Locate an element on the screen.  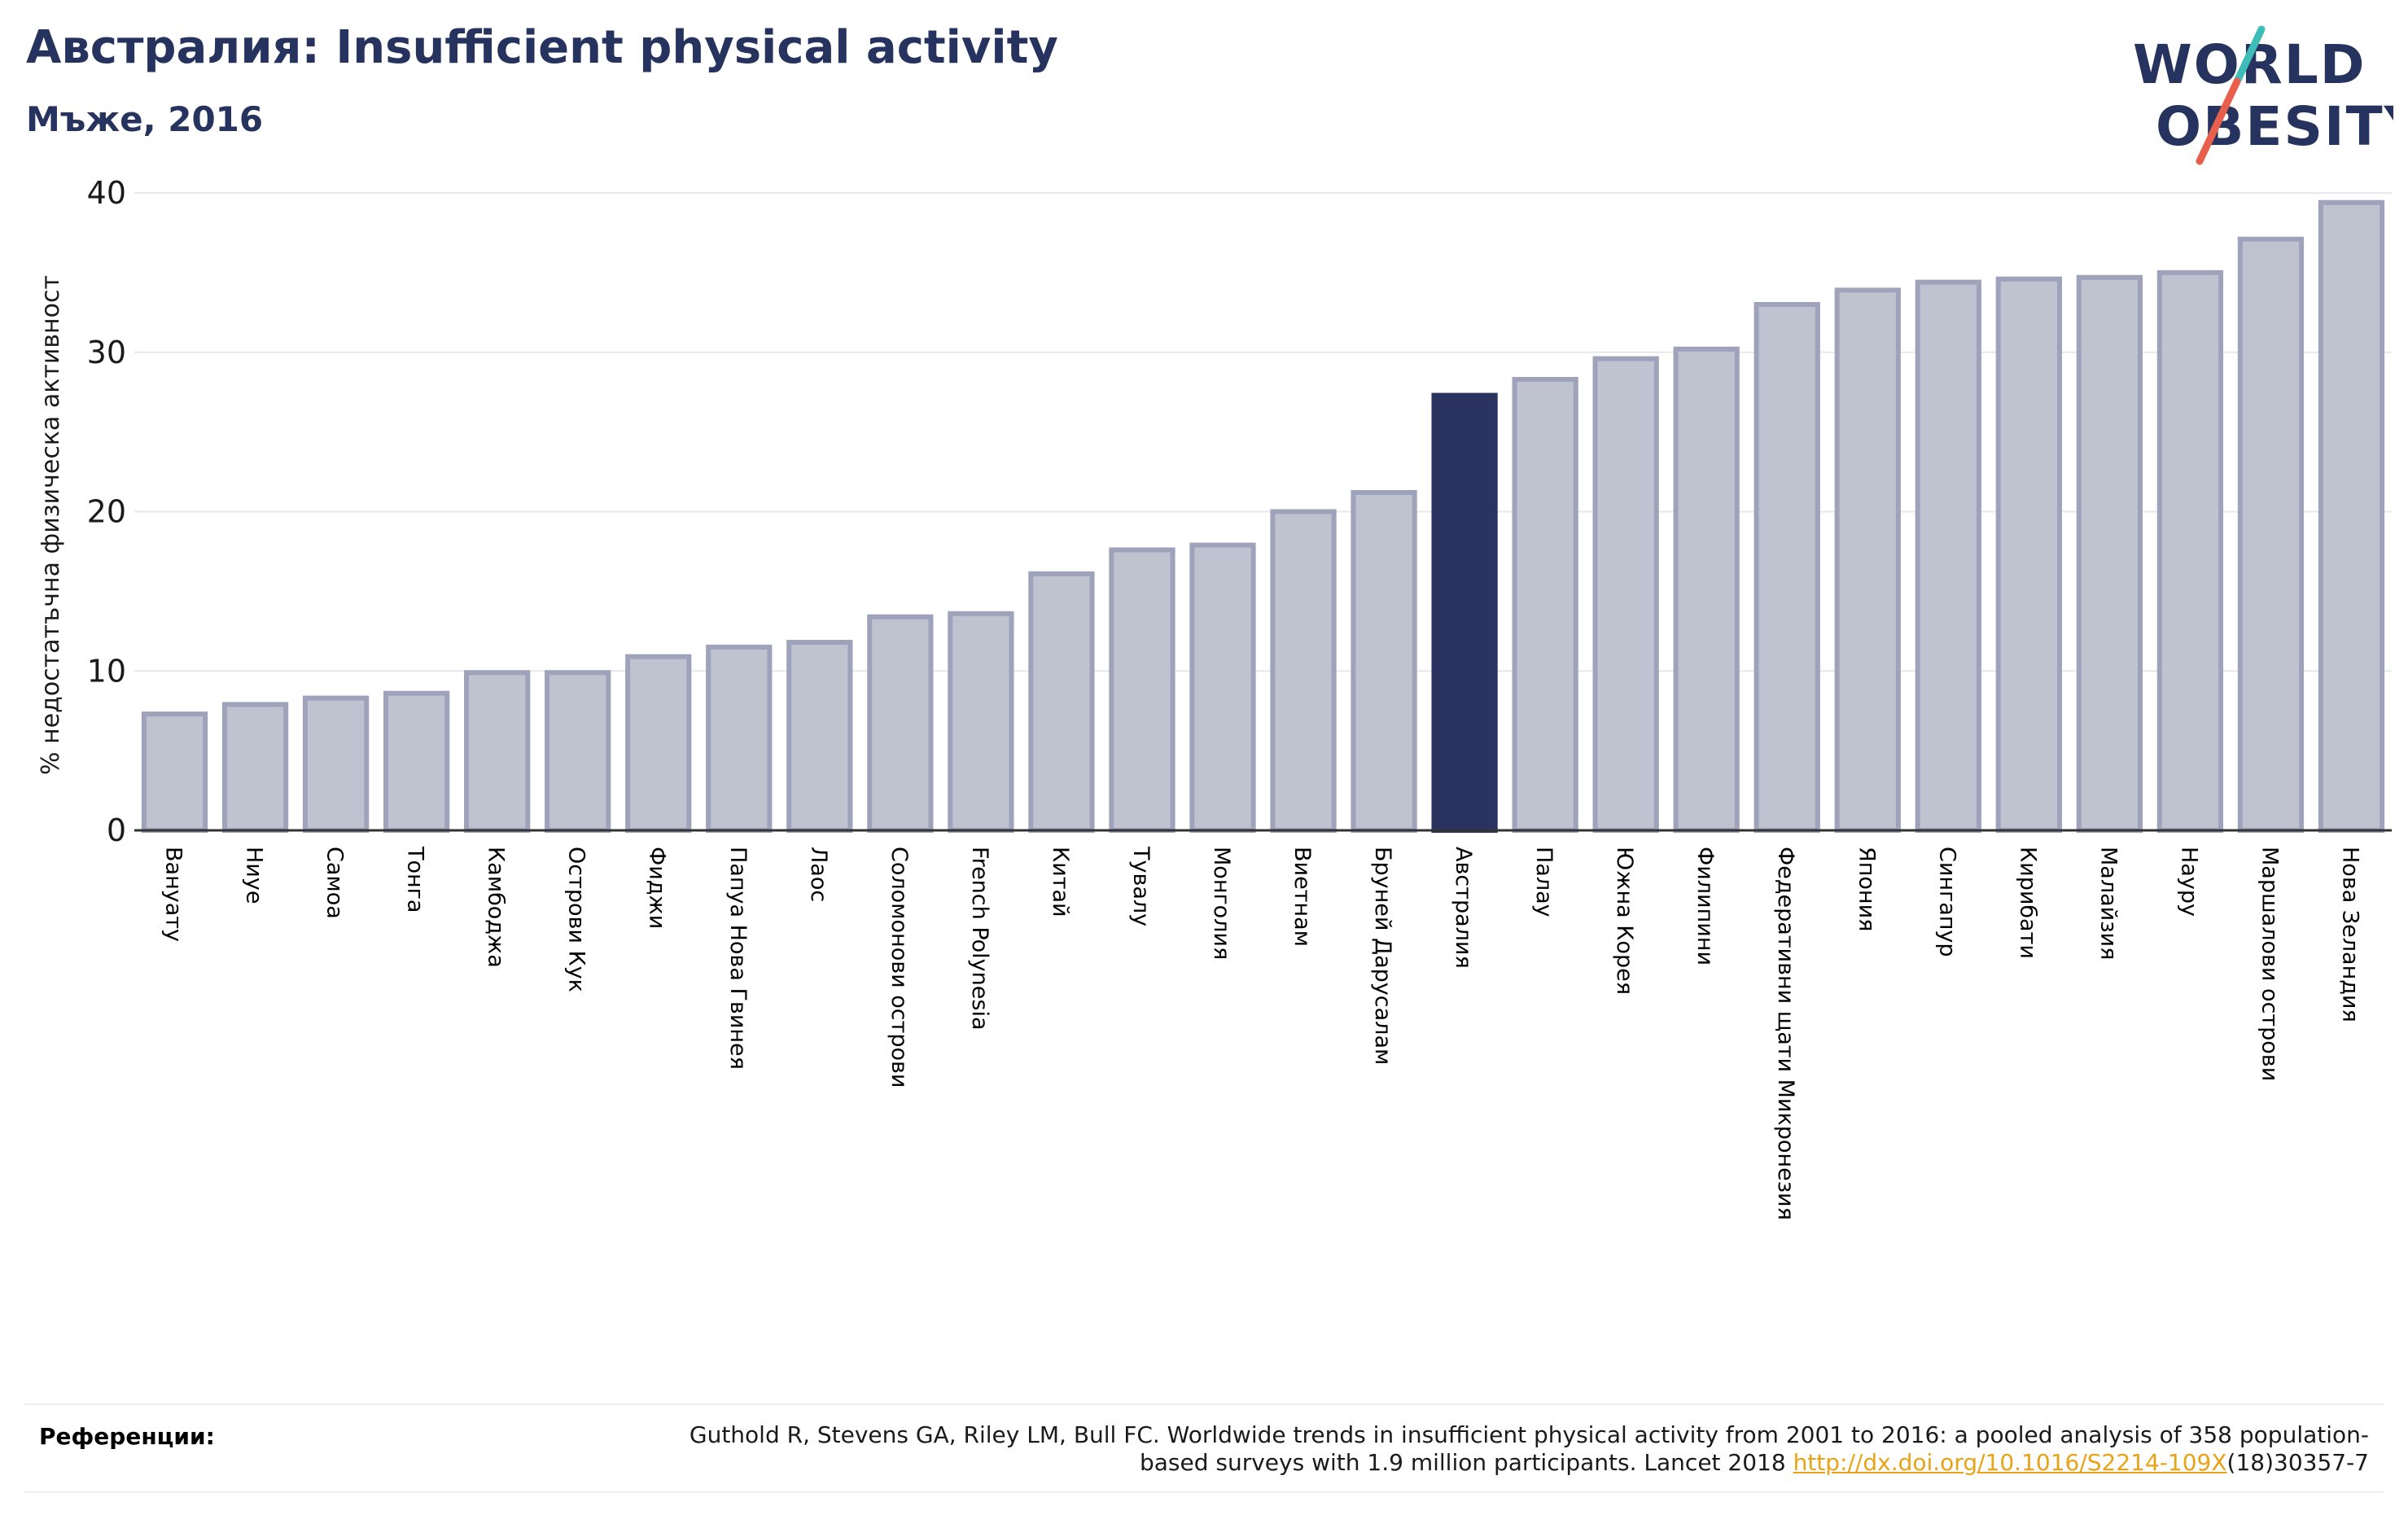
x-tick-label: Науру is located at coordinates (2189, 882).